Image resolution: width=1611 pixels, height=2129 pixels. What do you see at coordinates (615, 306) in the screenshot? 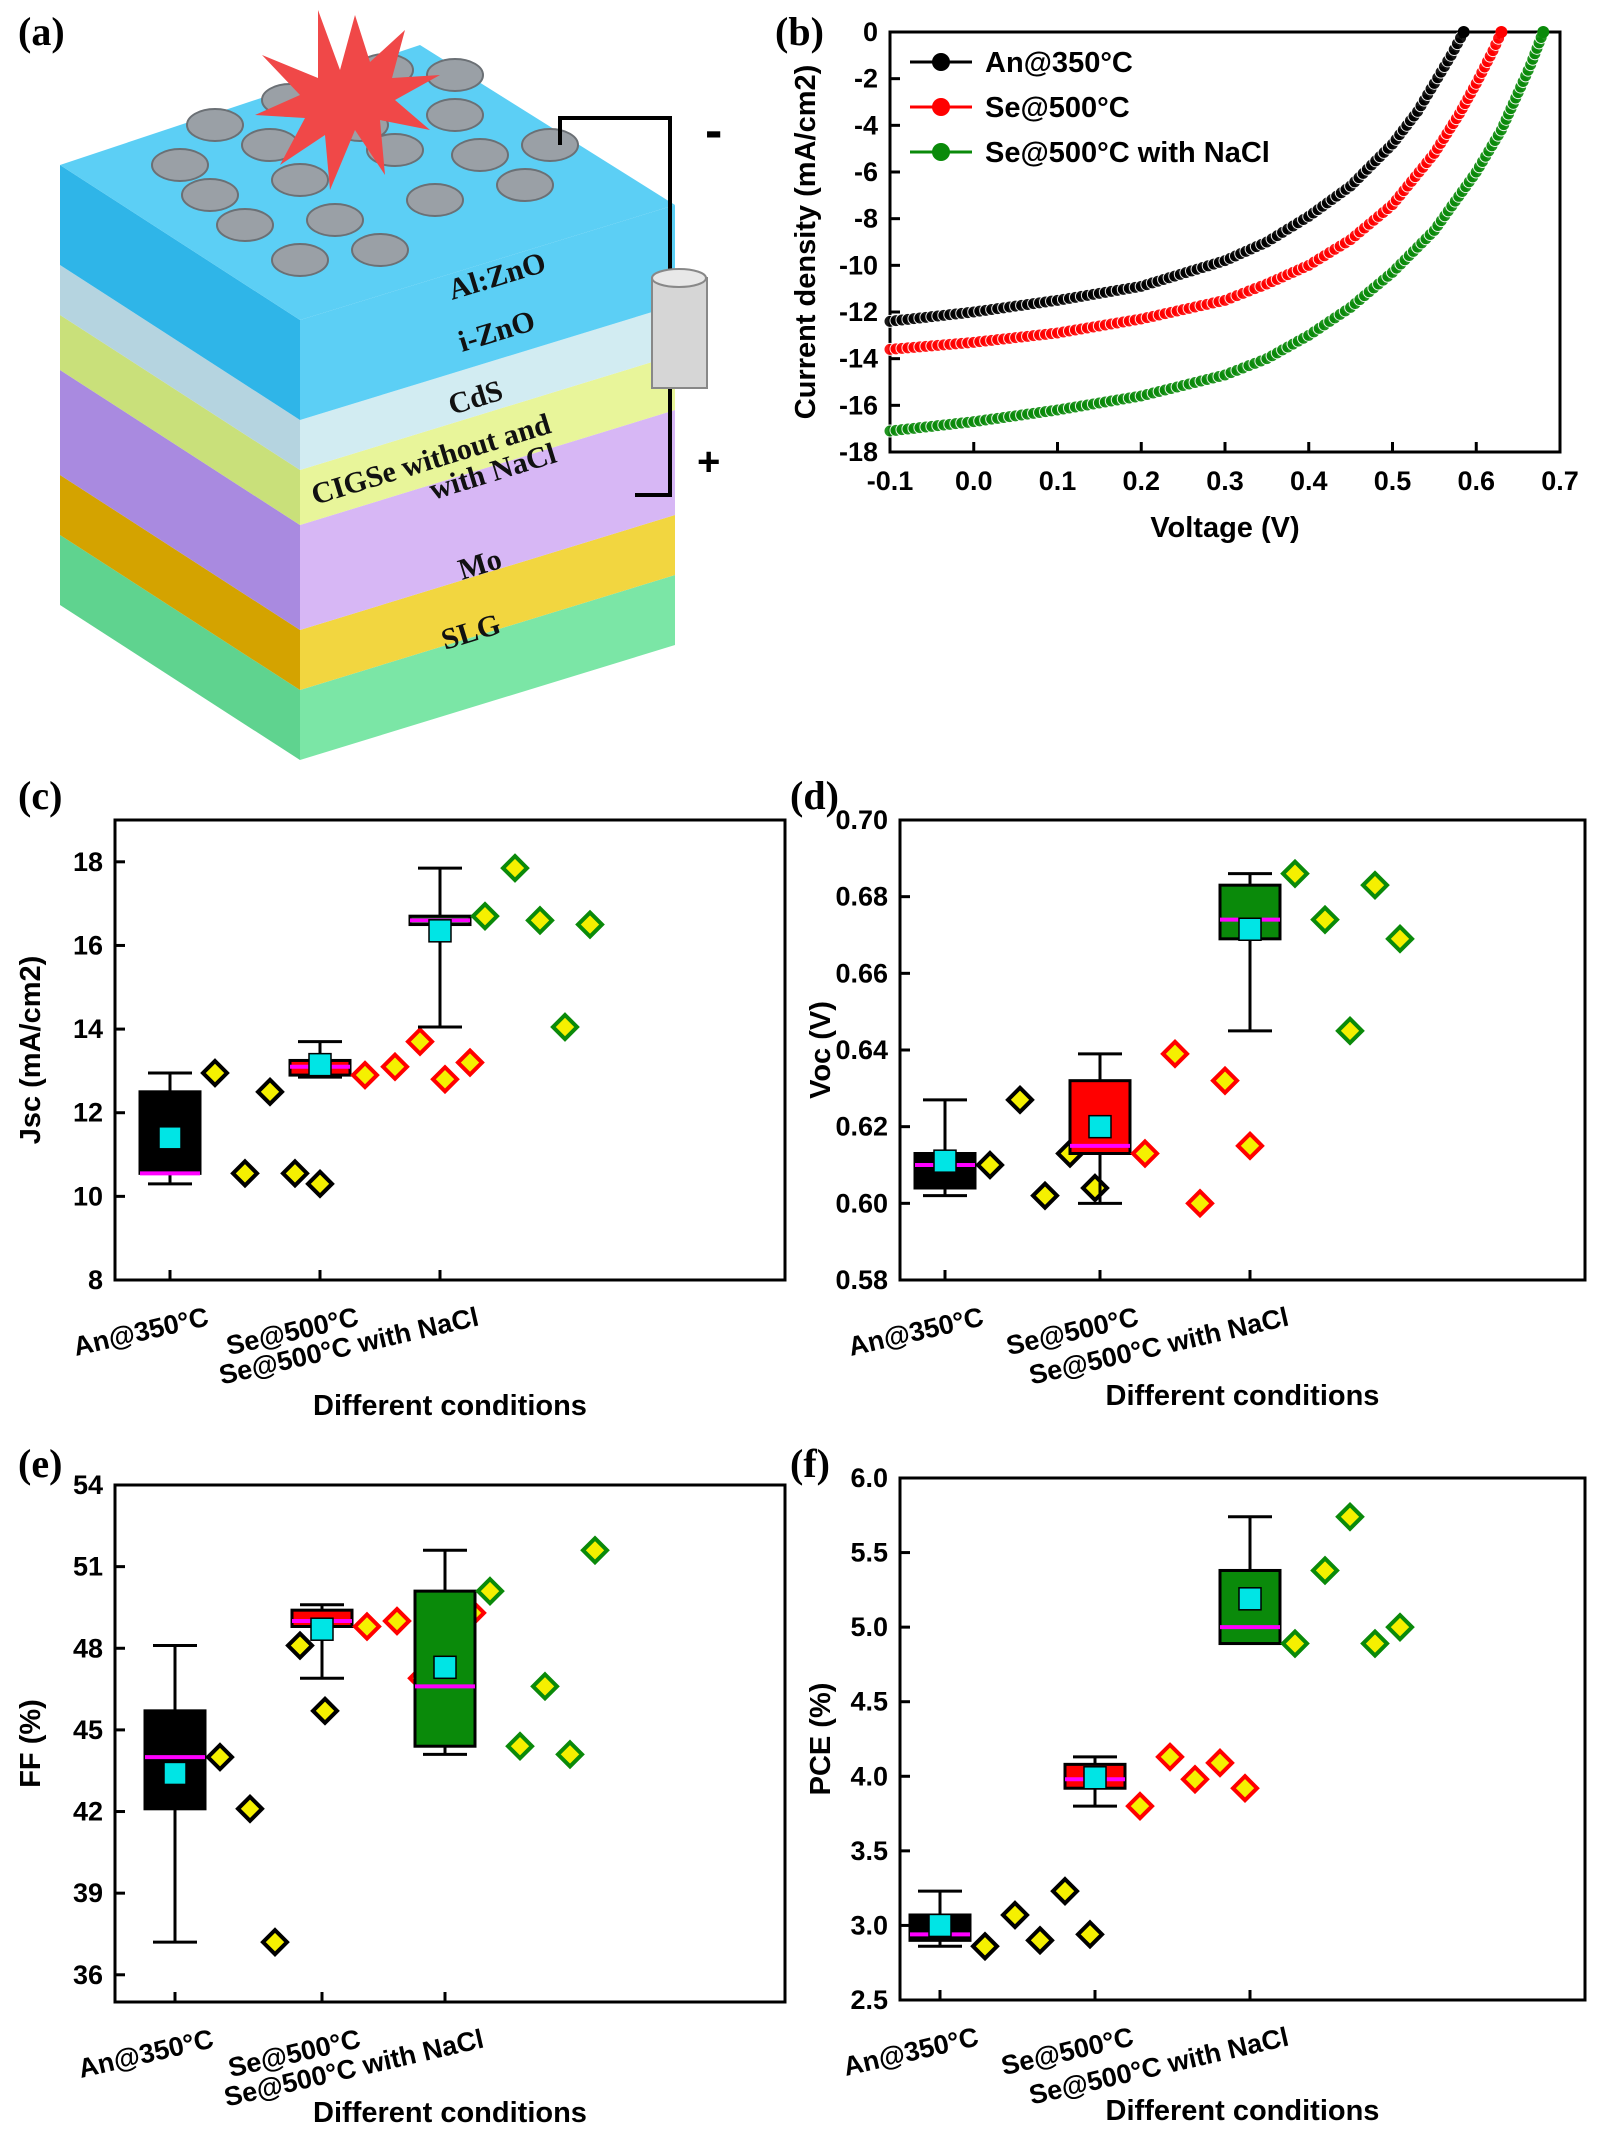
I see `external-circuit-wire` at bounding box center [615, 306].